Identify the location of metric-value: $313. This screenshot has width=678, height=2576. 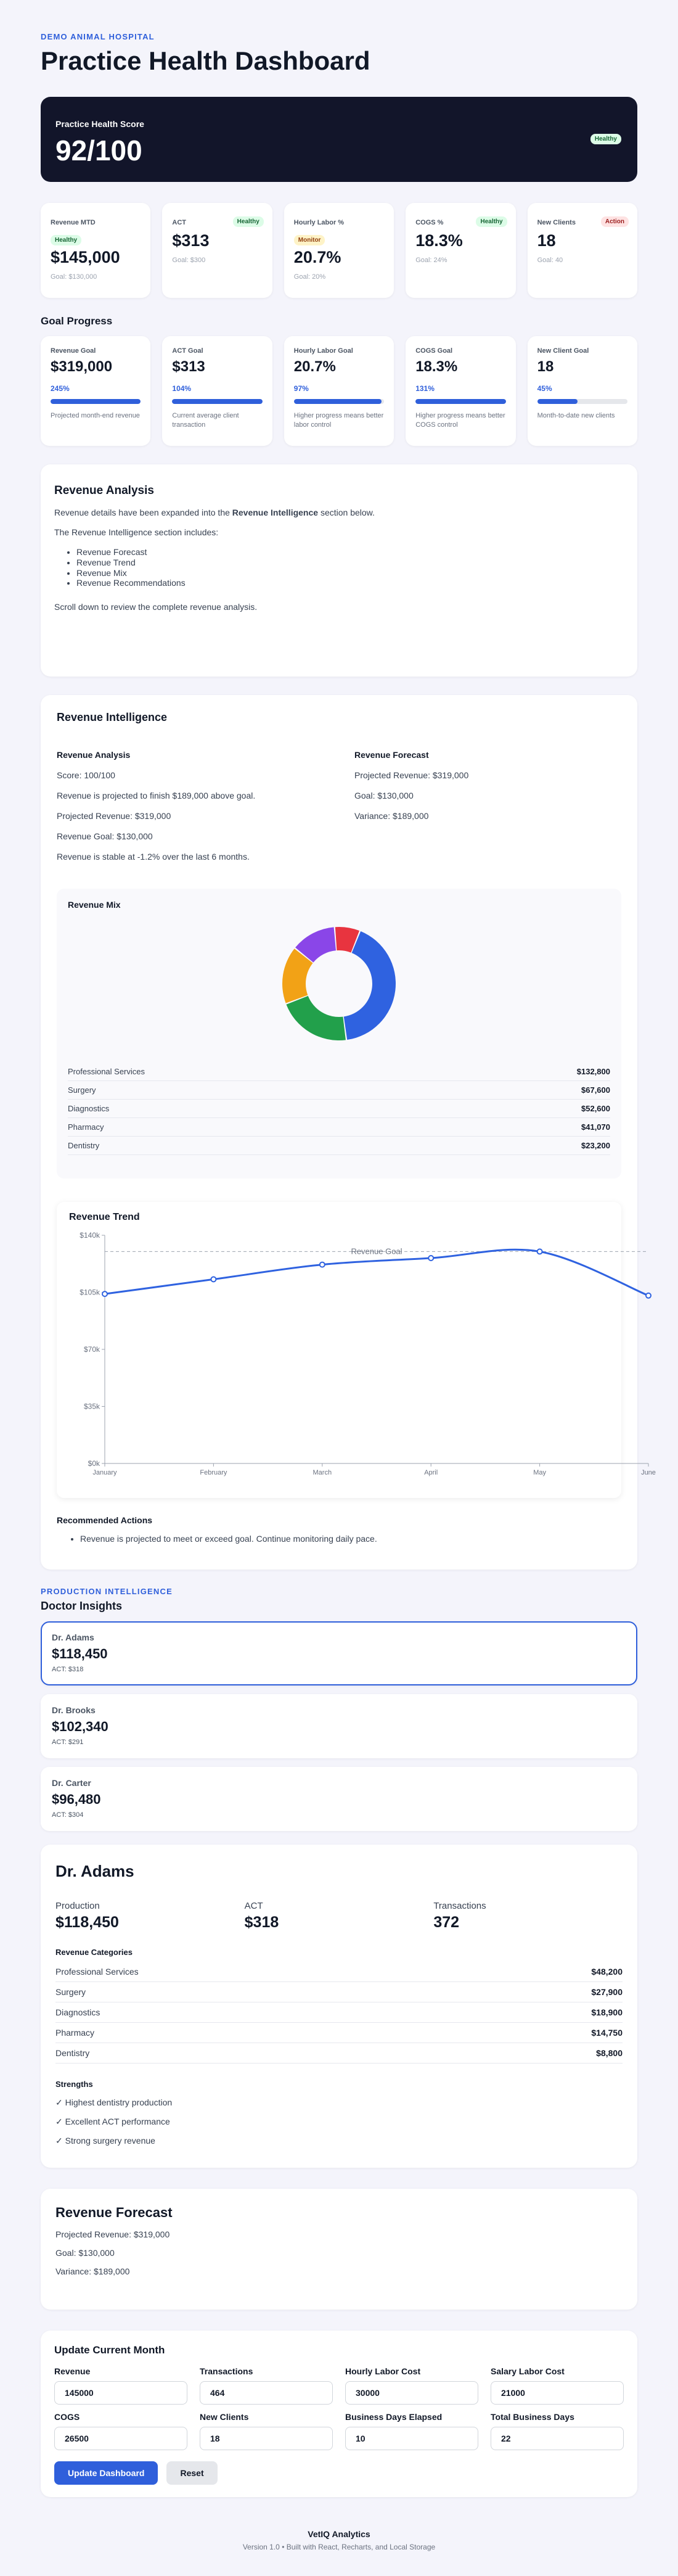
(191, 240).